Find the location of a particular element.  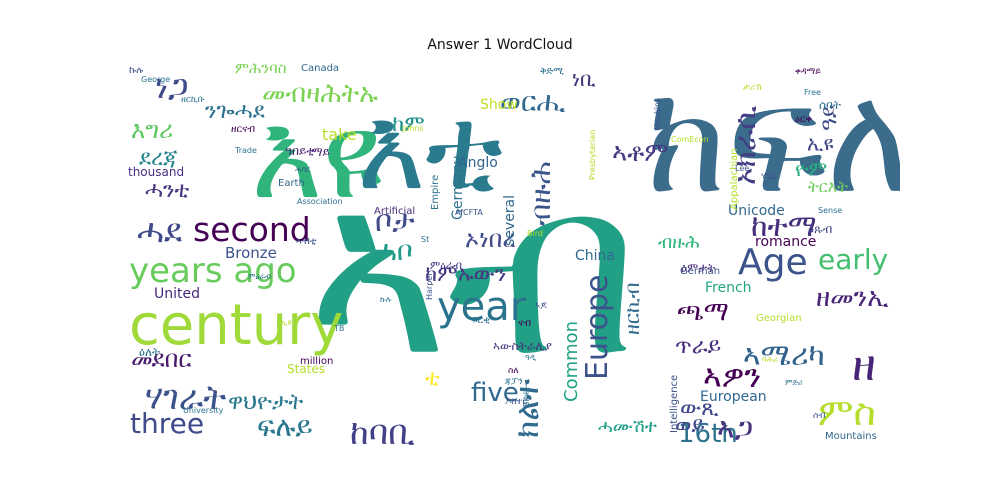

word-60: take is located at coordinates (339, 134).